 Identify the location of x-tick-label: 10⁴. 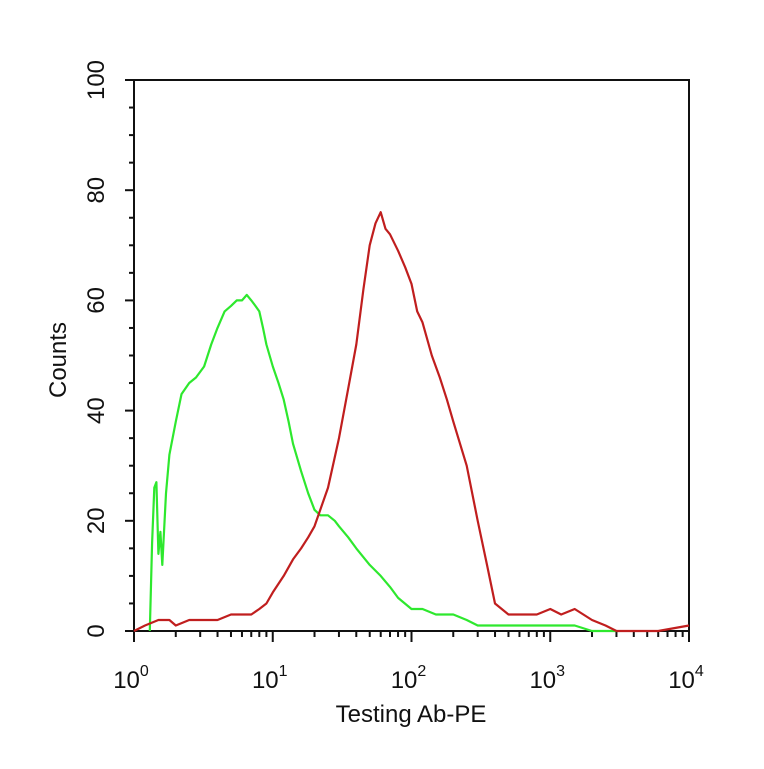
(686, 678).